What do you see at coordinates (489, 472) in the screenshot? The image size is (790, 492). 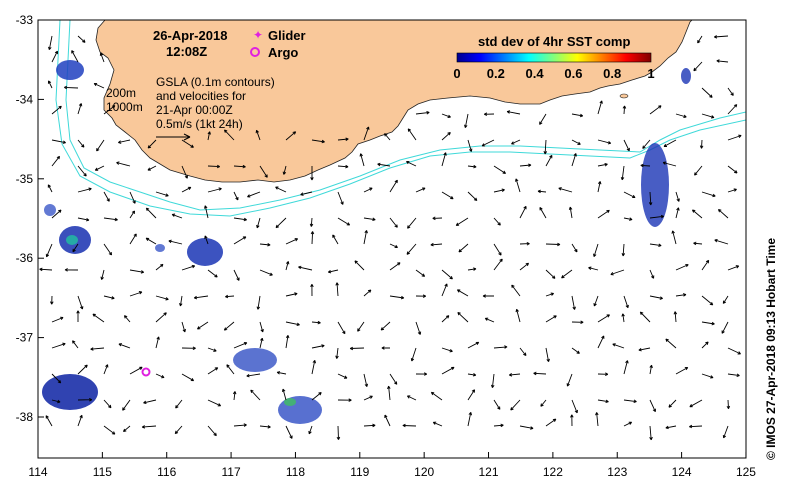 I see `x-tick-label: 121` at bounding box center [489, 472].